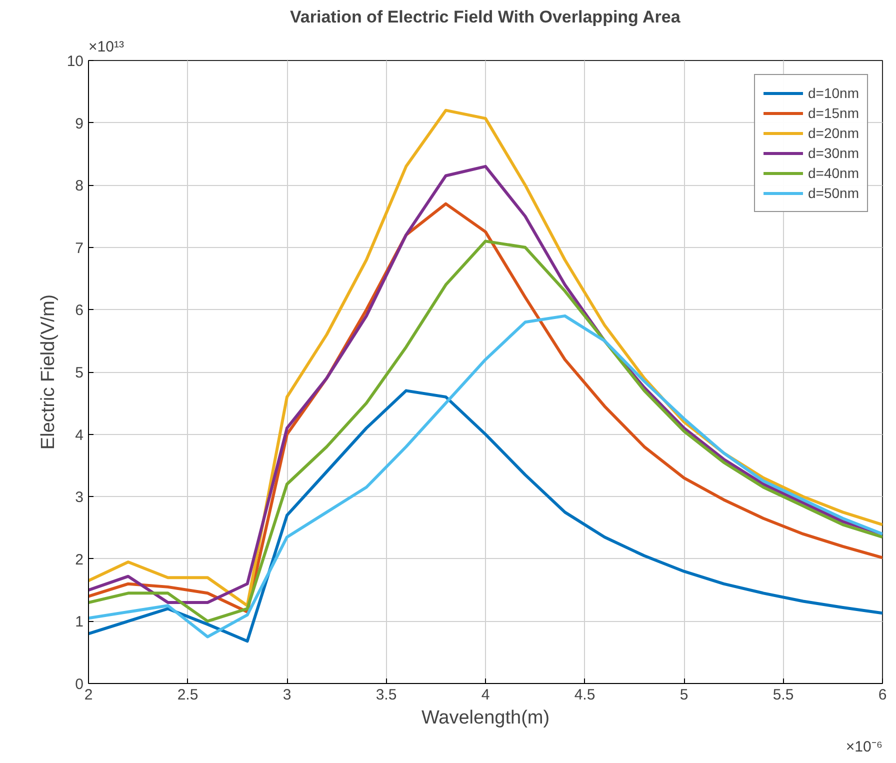 This screenshot has width=896, height=763. I want to click on legend-label: d=30nm, so click(833, 153).